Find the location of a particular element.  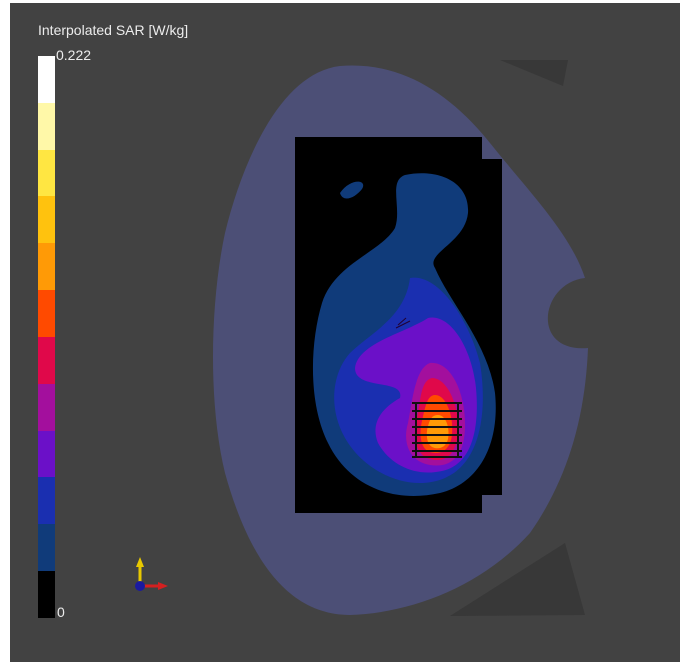

colorbar-title: Interpolated SAR [W/kg] is located at coordinates (113, 30).